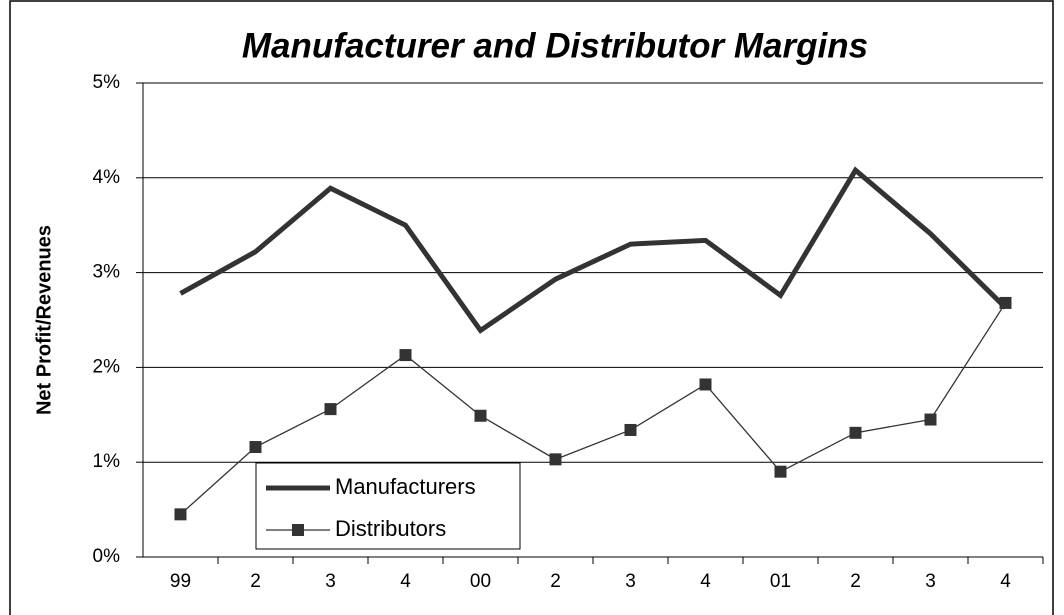  Describe the element at coordinates (388, 506) in the screenshot. I see `legend-box` at that location.